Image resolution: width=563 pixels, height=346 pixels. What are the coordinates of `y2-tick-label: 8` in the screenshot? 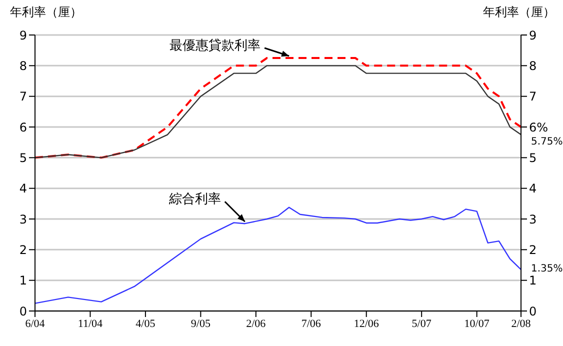 It's located at (533, 65).